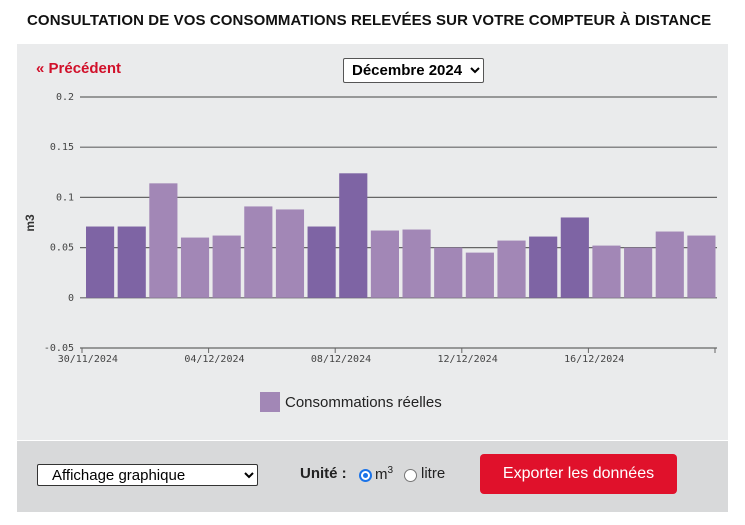 This screenshot has width=745, height=525. Describe the element at coordinates (390, 470) in the screenshot. I see `unit-m3-superscript: 3` at that location.